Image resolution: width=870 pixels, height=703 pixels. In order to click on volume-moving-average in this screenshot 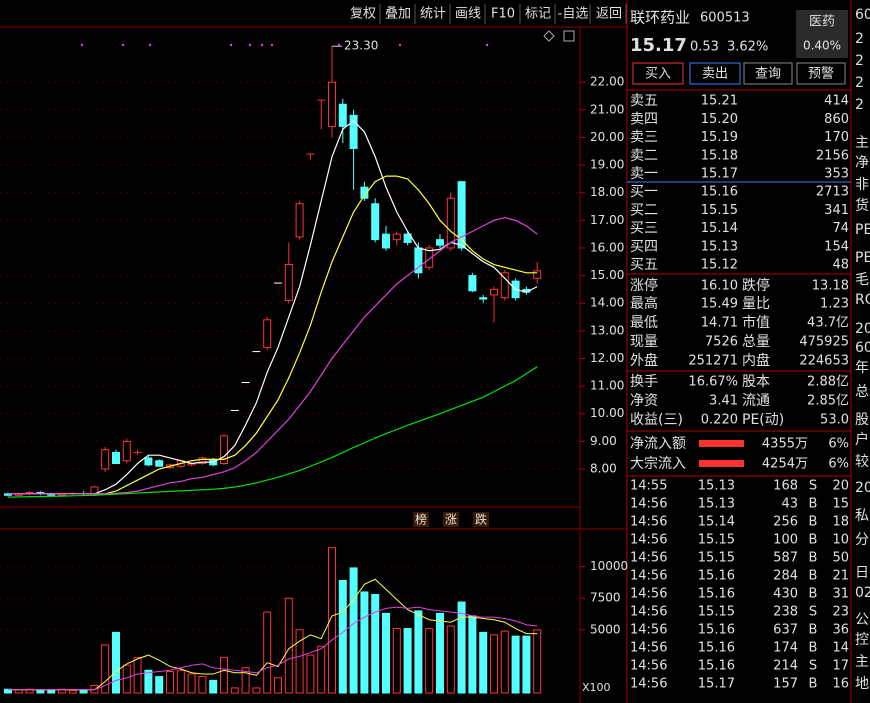, I will do `click(273, 648)`.